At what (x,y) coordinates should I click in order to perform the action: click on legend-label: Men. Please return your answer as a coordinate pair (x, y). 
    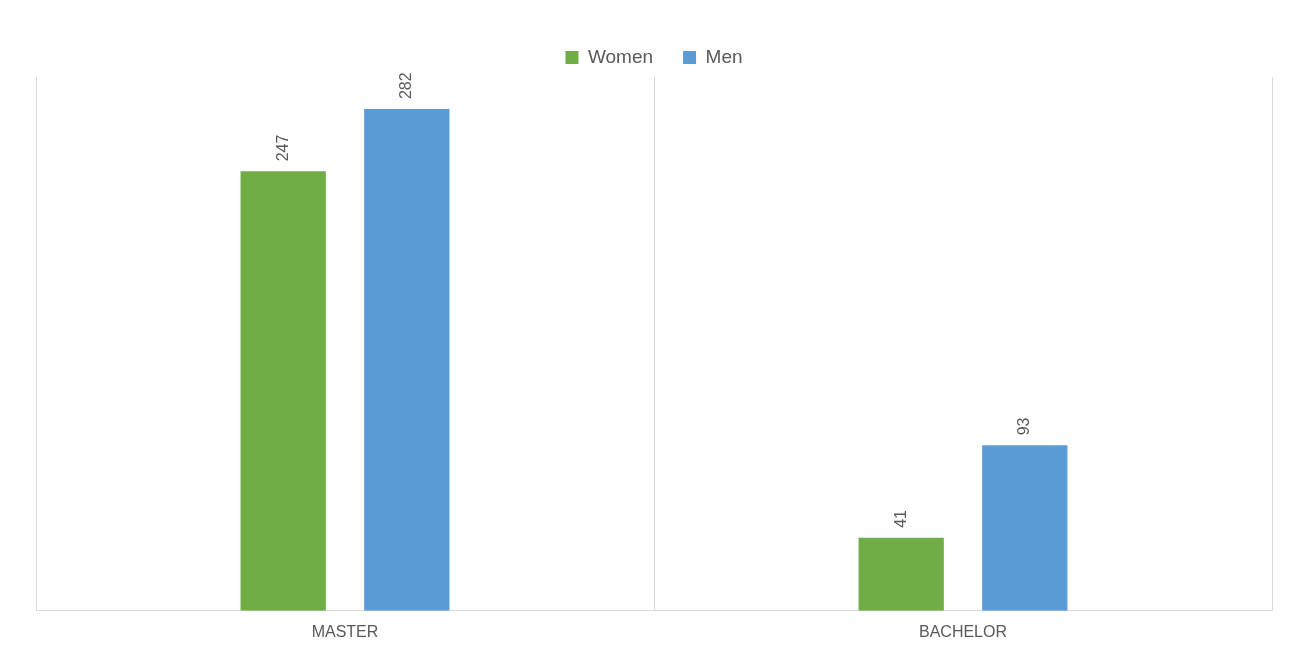
    Looking at the image, I should click on (724, 56).